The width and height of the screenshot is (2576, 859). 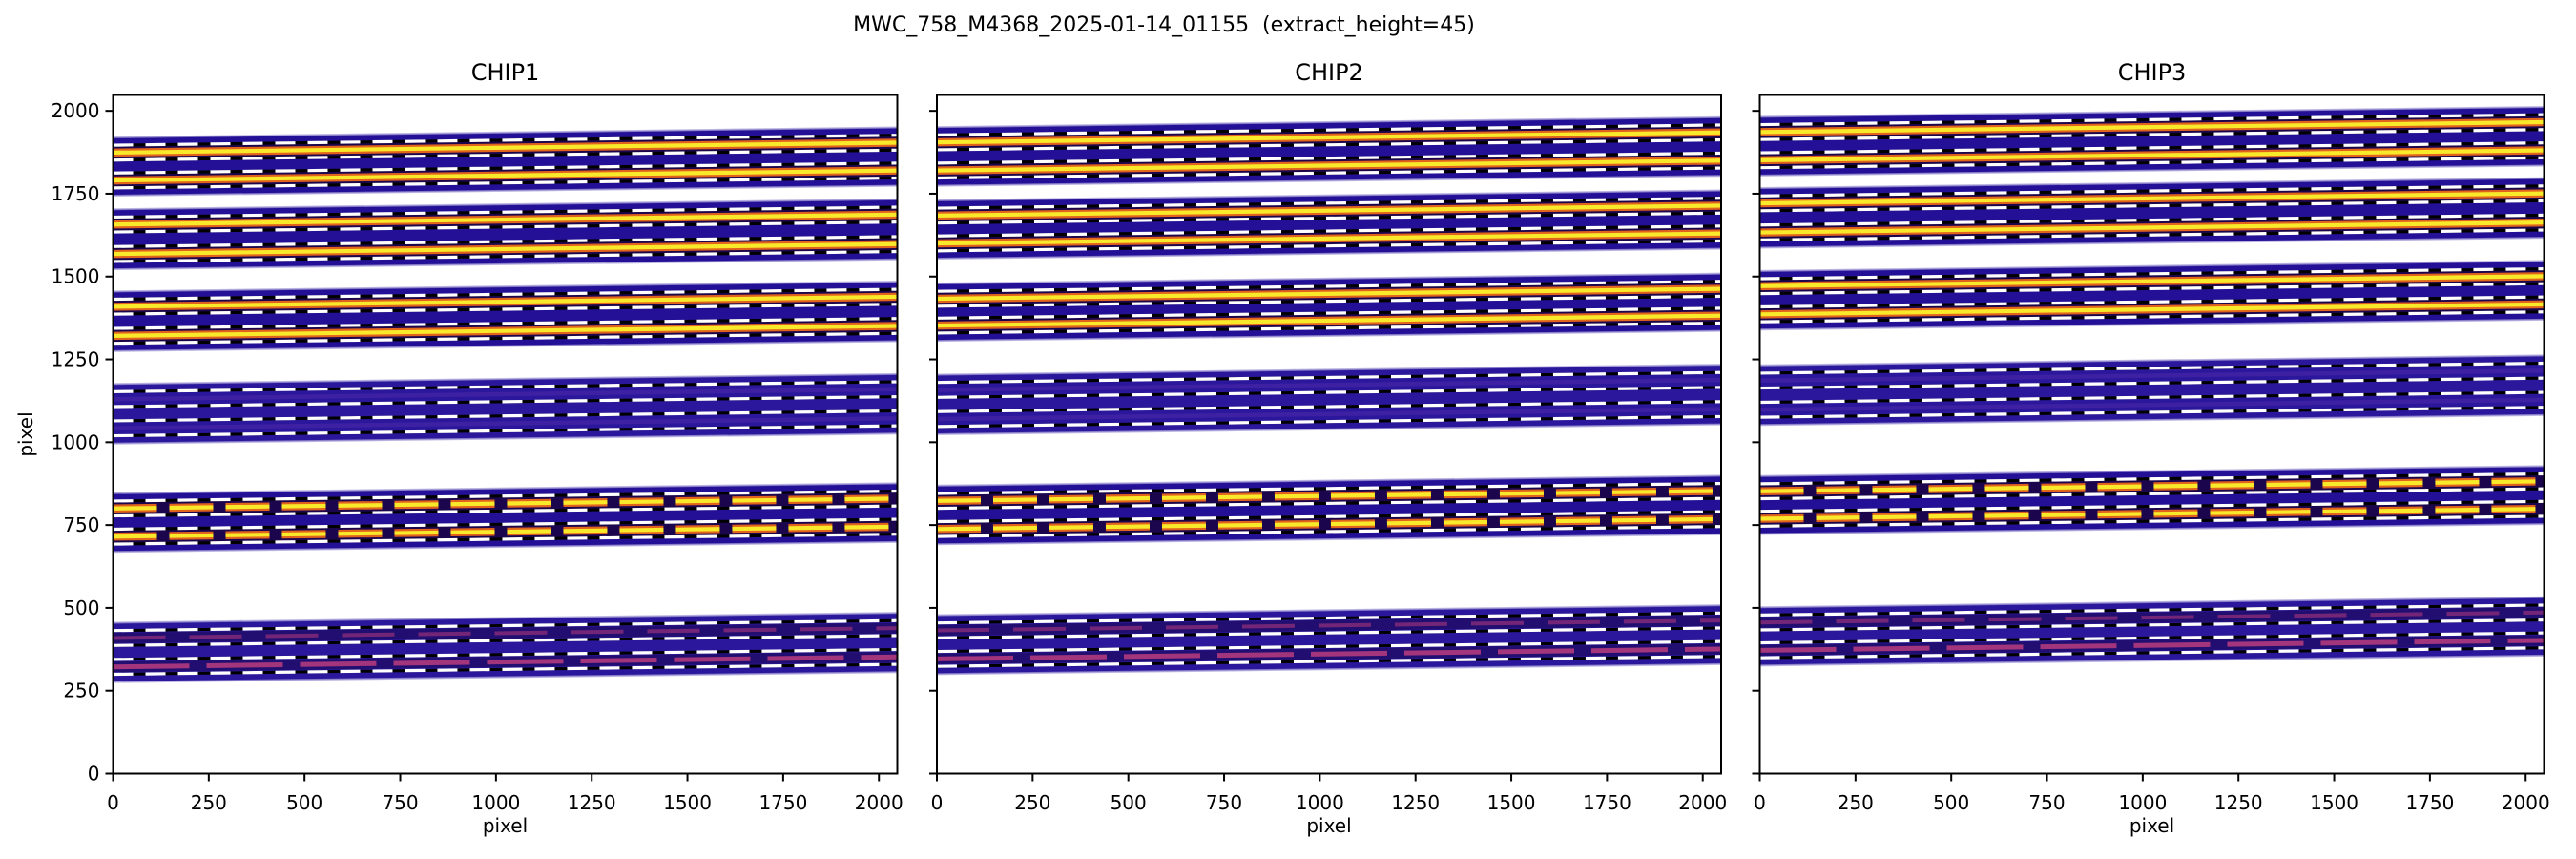 What do you see at coordinates (81, 608) in the screenshot?
I see `y-tick-label: 500` at bounding box center [81, 608].